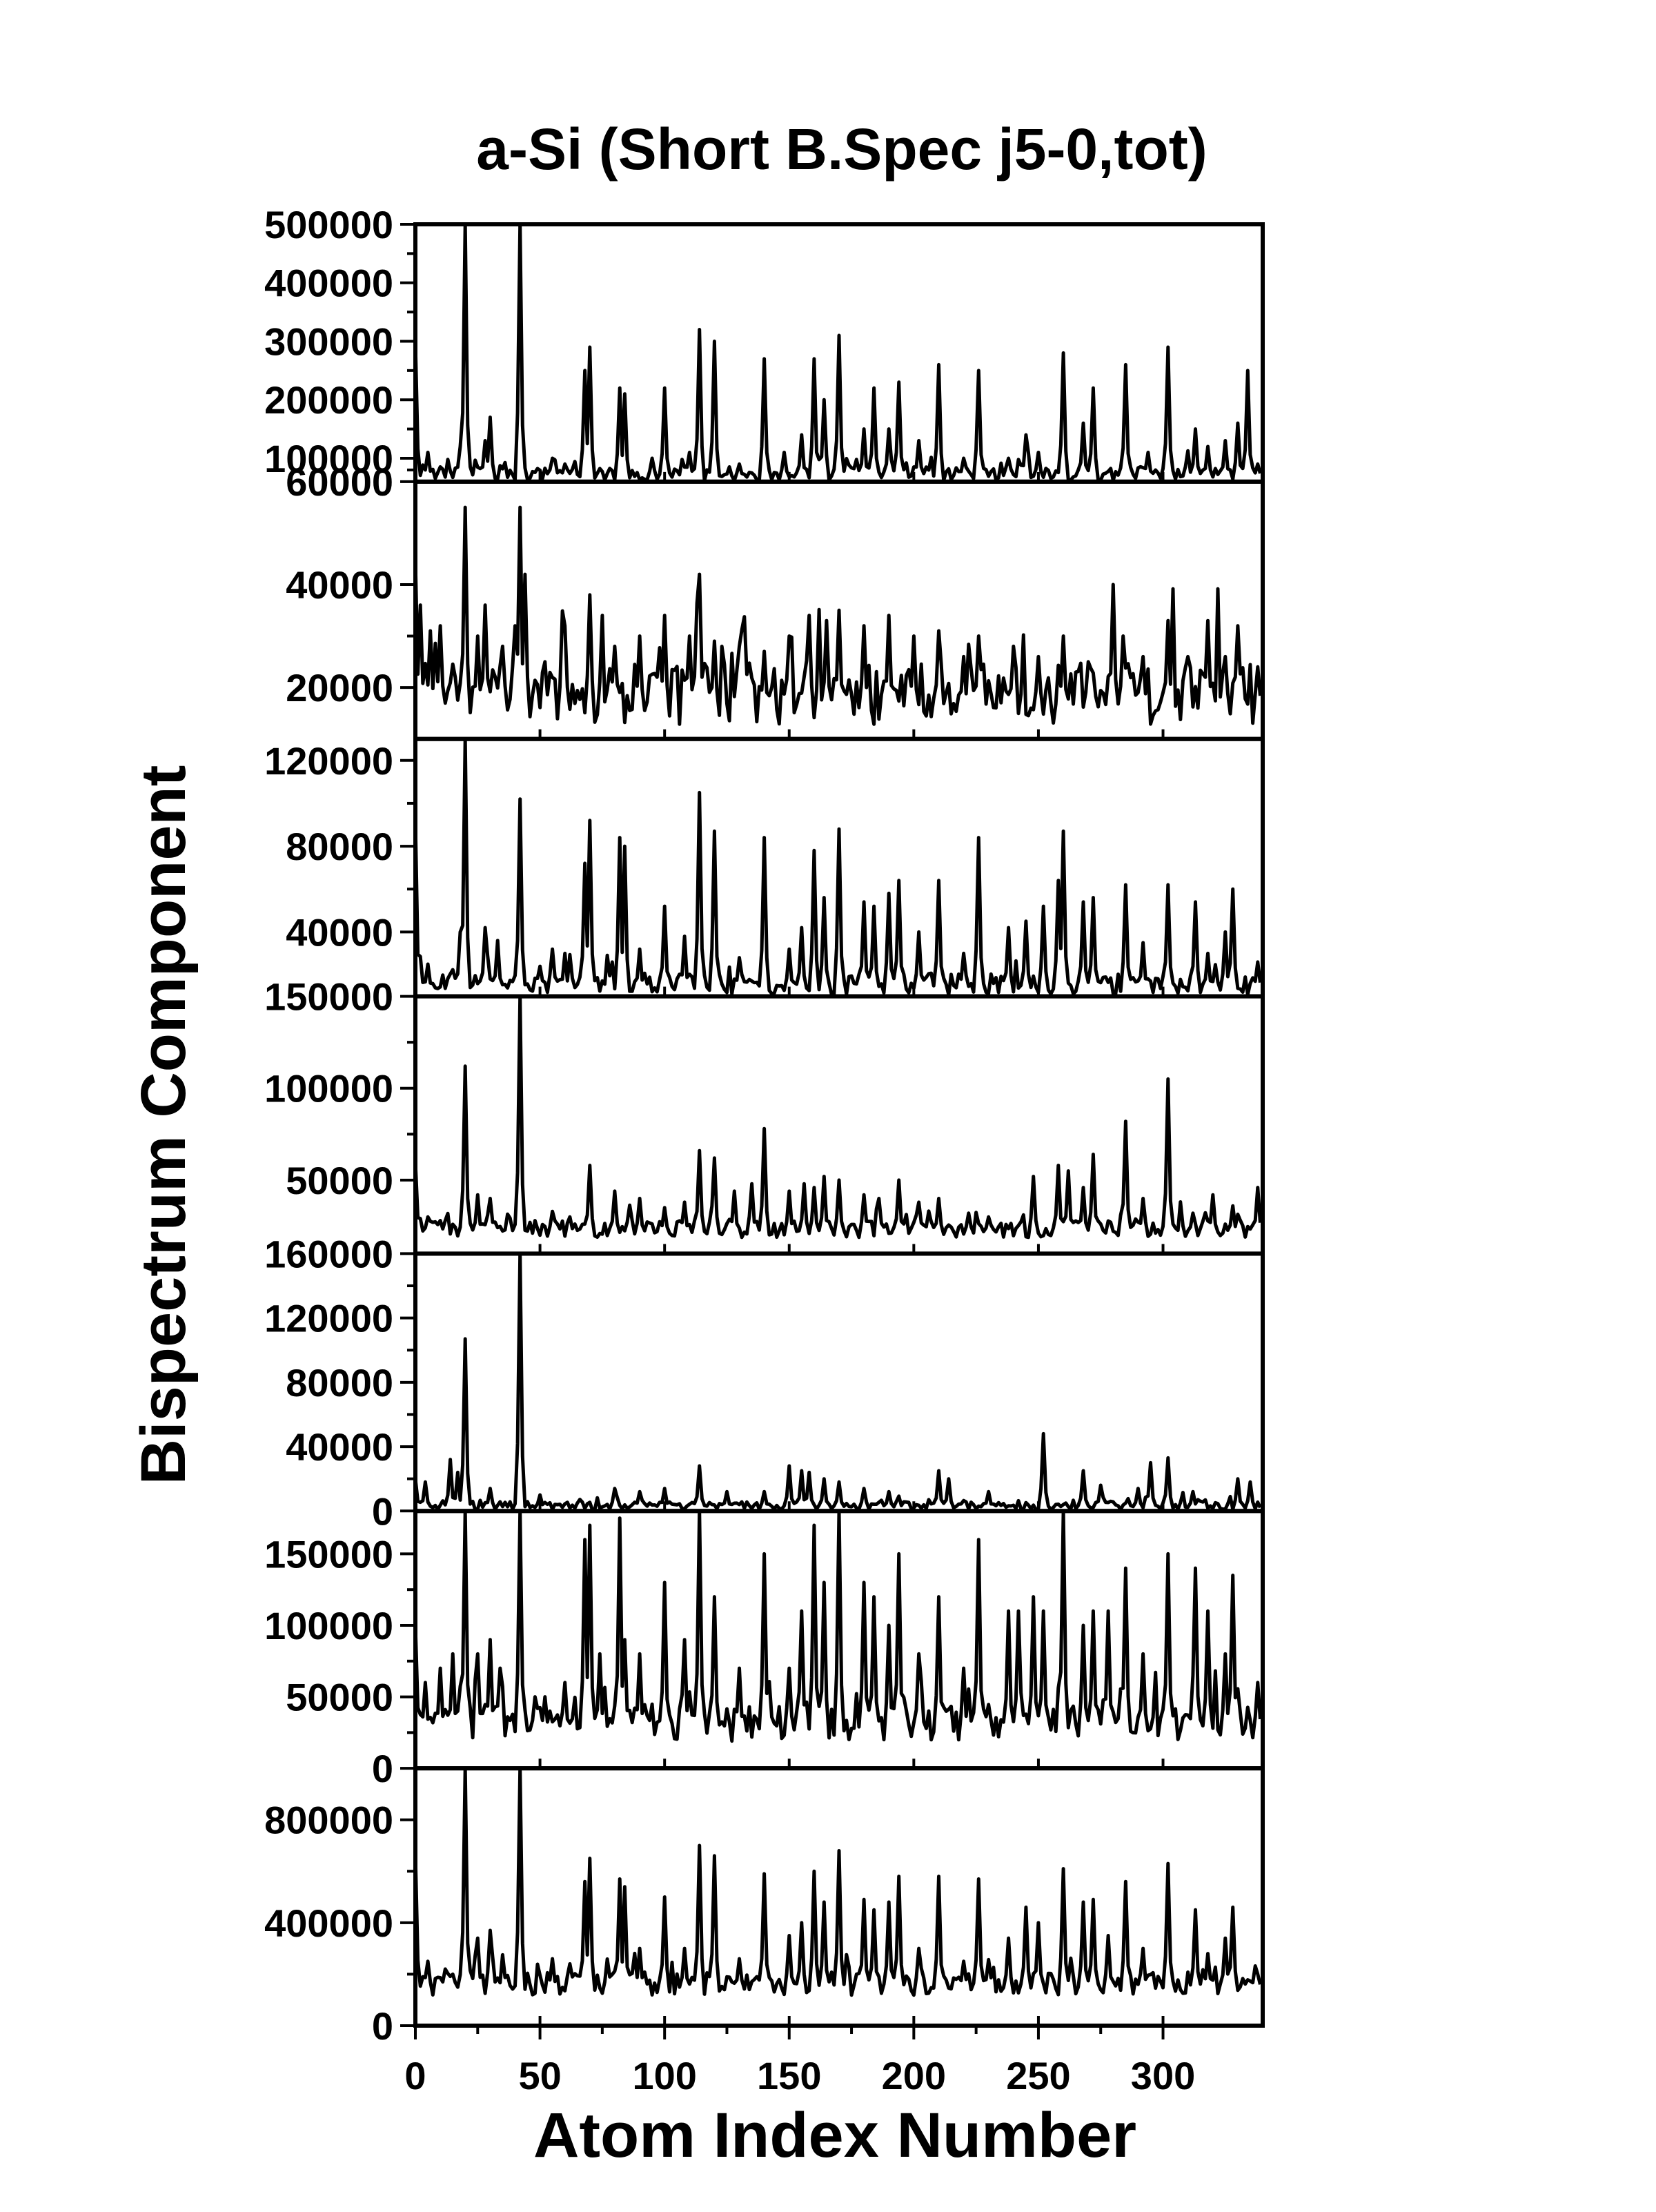 The width and height of the screenshot is (1656, 2212). I want to click on x-tick-label: 0, so click(415, 2076).